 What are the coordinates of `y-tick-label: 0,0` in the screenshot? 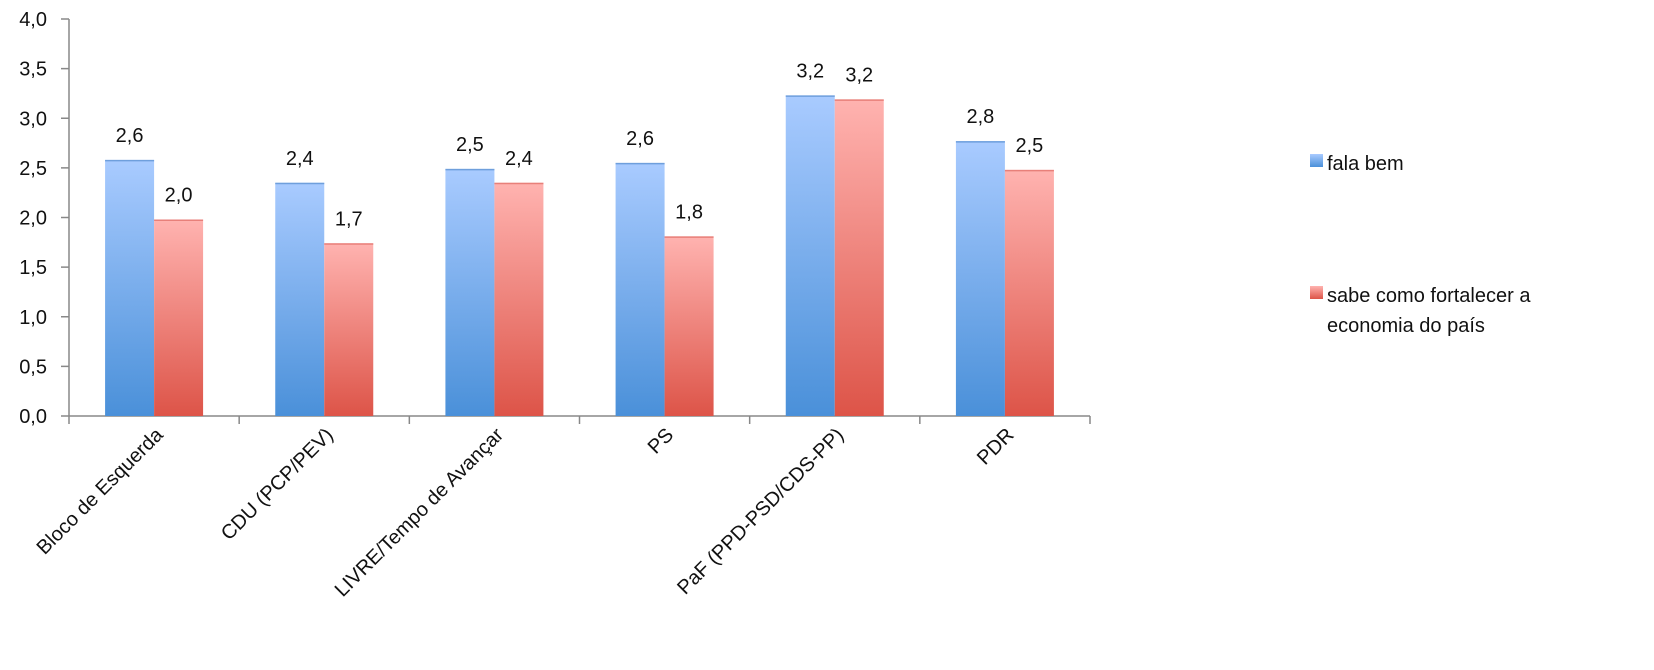 It's located at (33, 417).